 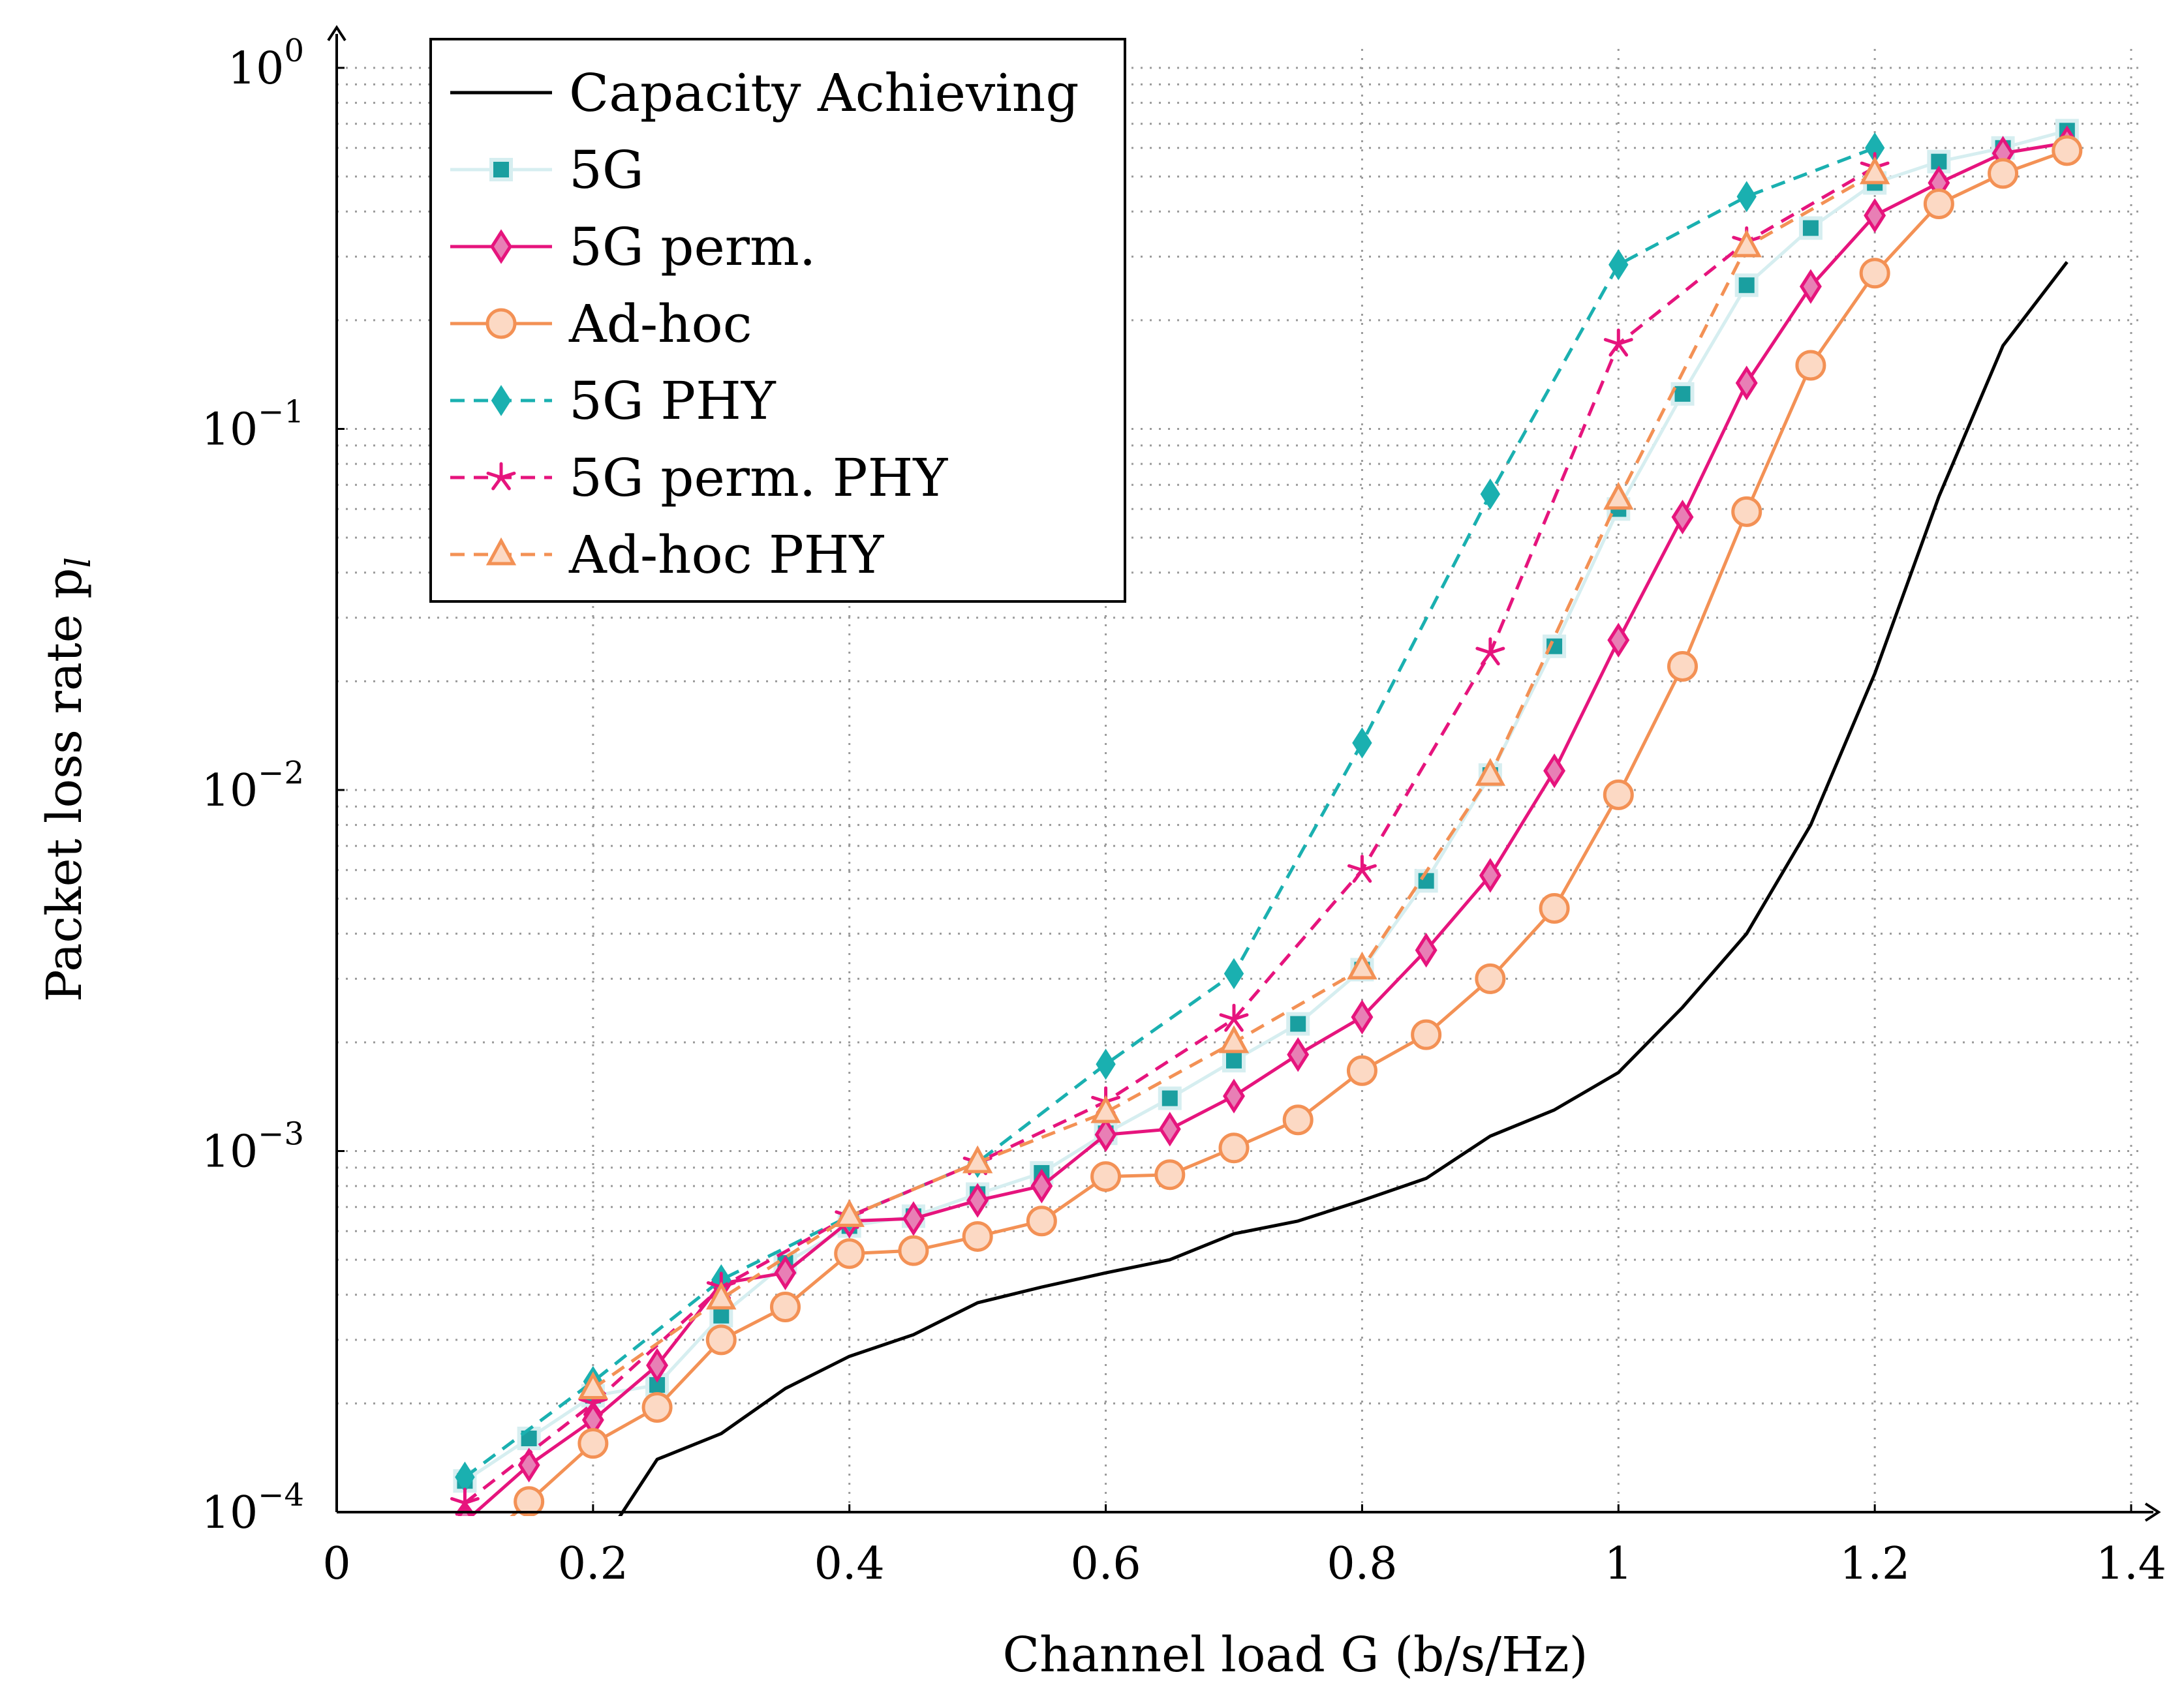 I want to click on x-tick-label-1: 0.2, so click(x=593, y=1564).